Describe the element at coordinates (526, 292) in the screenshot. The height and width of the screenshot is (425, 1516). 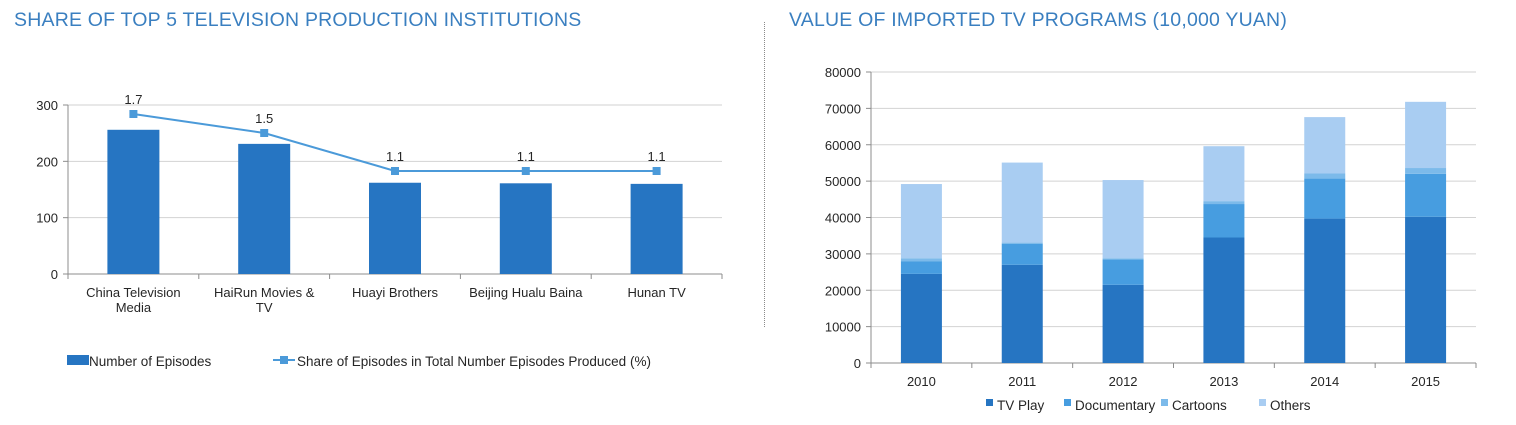
I see `x-category-label: Beijing Hualu Baina` at that location.